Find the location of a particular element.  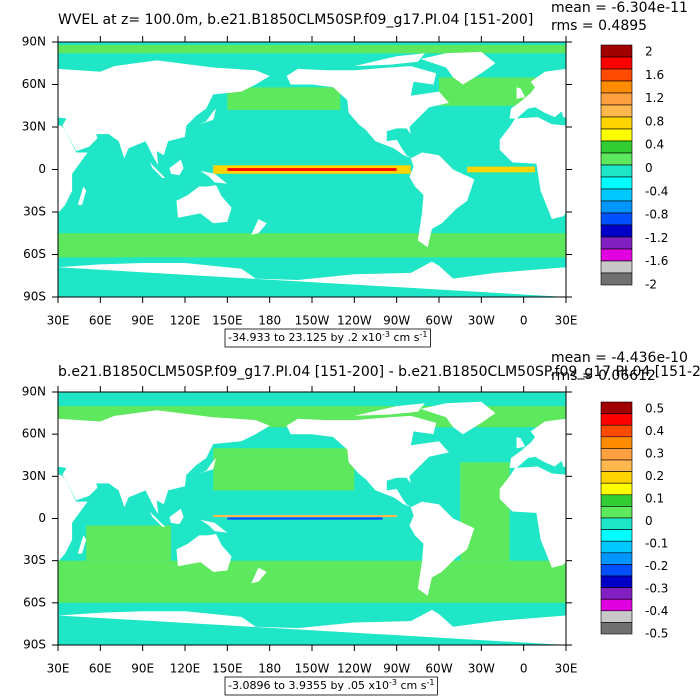

colorbar-label: 0.5 is located at coordinates (654, 409).